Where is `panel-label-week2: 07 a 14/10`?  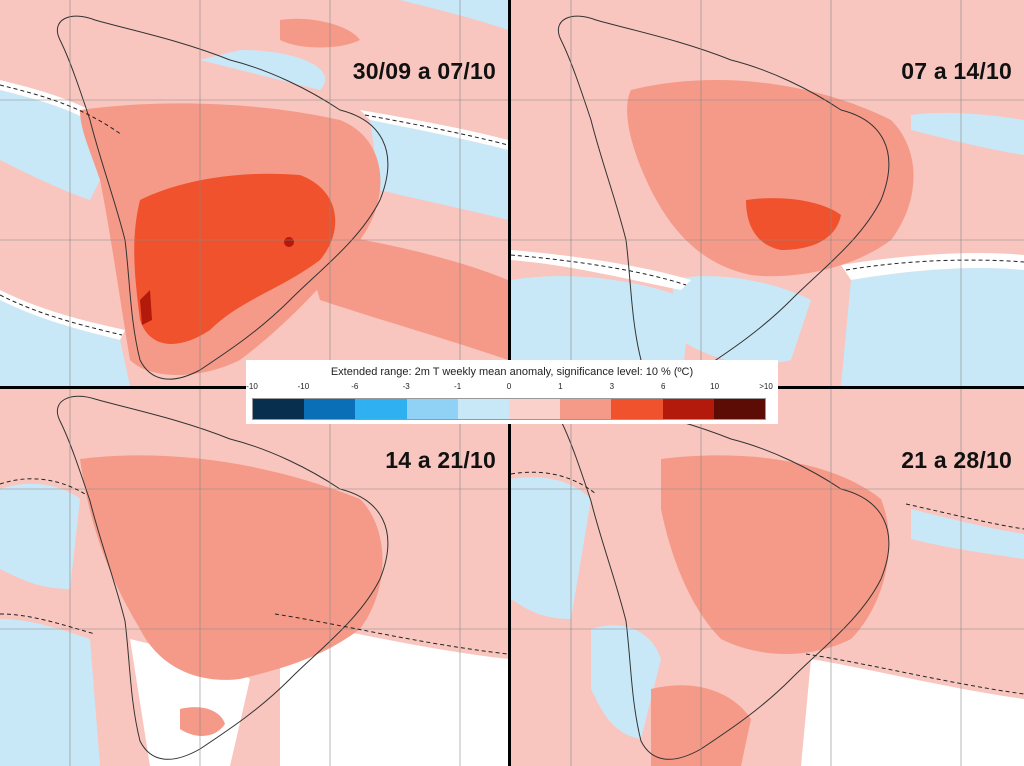 panel-label-week2: 07 a 14/10 is located at coordinates (956, 71).